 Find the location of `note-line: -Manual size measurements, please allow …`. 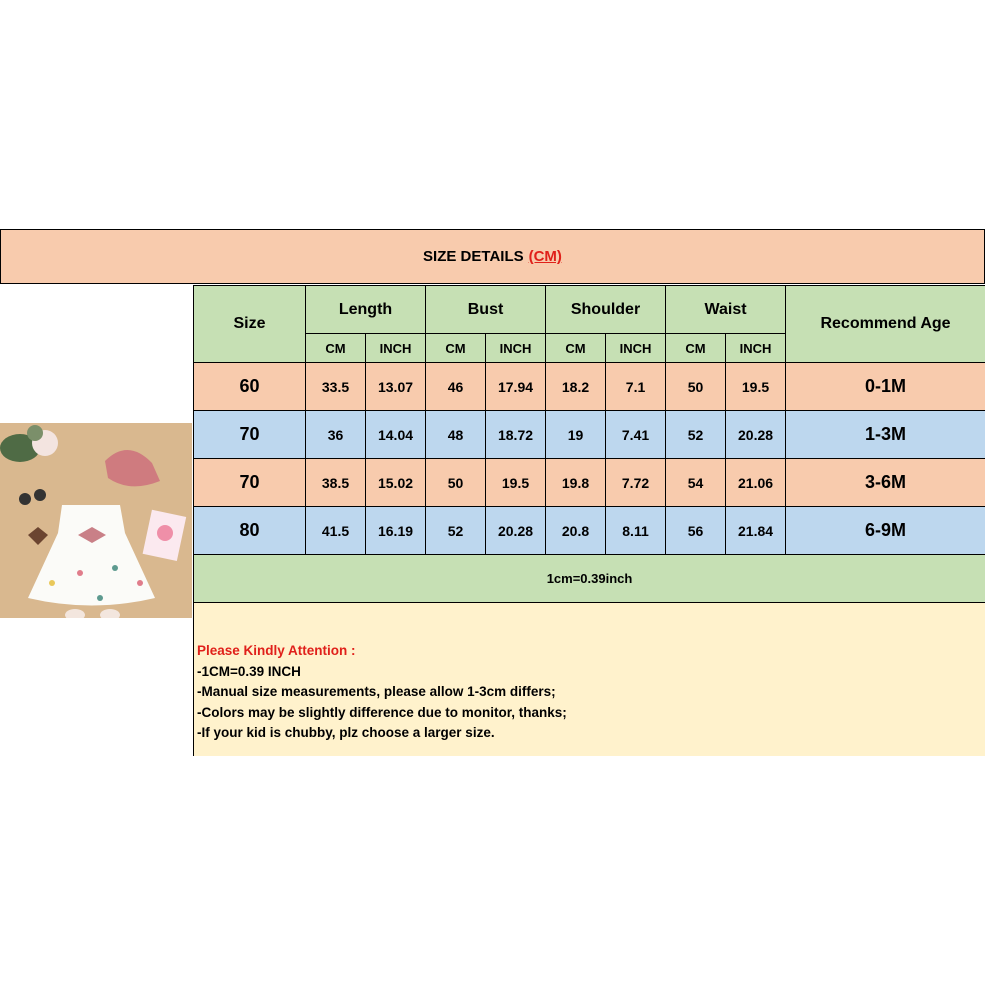

note-line: -Manual size measurements, please allow … is located at coordinates (376, 691).